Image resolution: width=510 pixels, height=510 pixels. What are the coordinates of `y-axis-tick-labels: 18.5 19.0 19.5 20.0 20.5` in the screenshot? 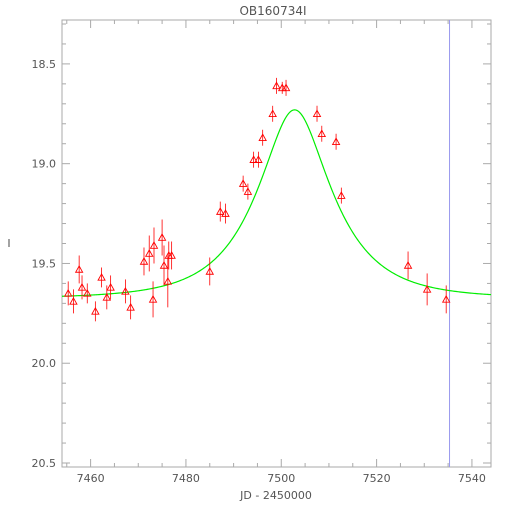 It's located at (44, 264).